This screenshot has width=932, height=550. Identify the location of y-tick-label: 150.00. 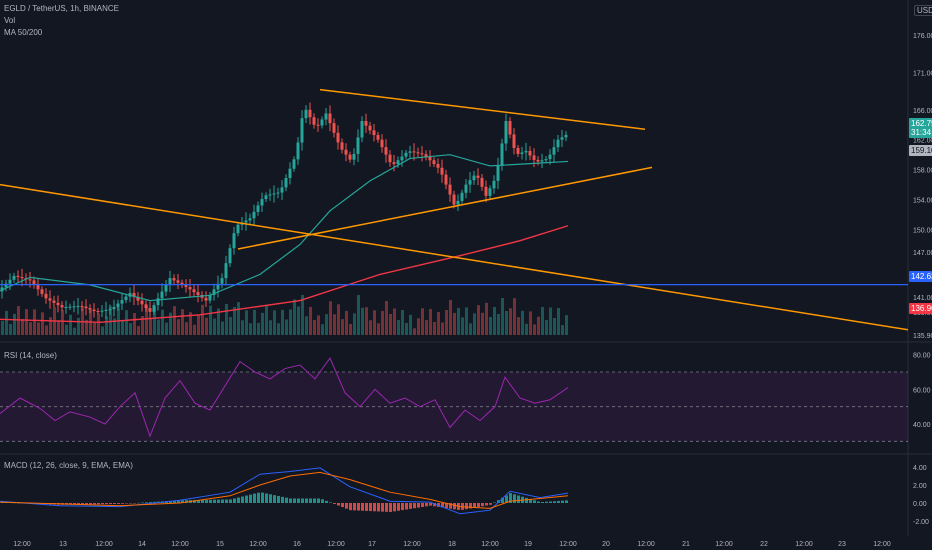
(922, 231).